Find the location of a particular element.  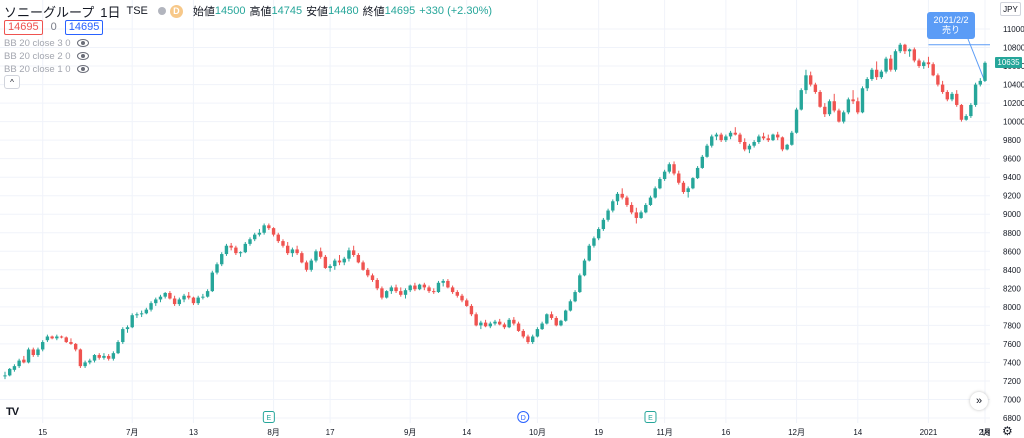

x-tick-label: 2月 is located at coordinates (985, 432).